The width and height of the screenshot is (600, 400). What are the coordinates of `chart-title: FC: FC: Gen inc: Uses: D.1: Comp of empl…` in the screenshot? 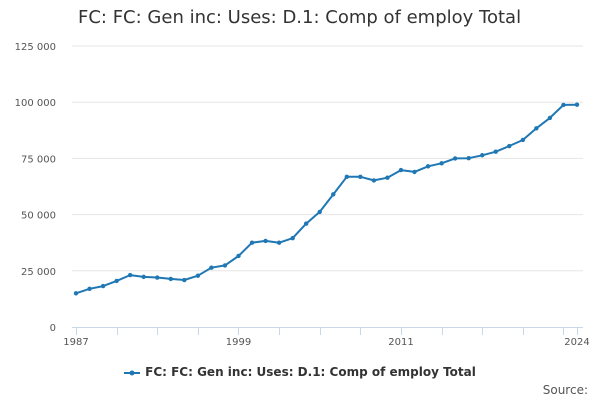 It's located at (300, 17).